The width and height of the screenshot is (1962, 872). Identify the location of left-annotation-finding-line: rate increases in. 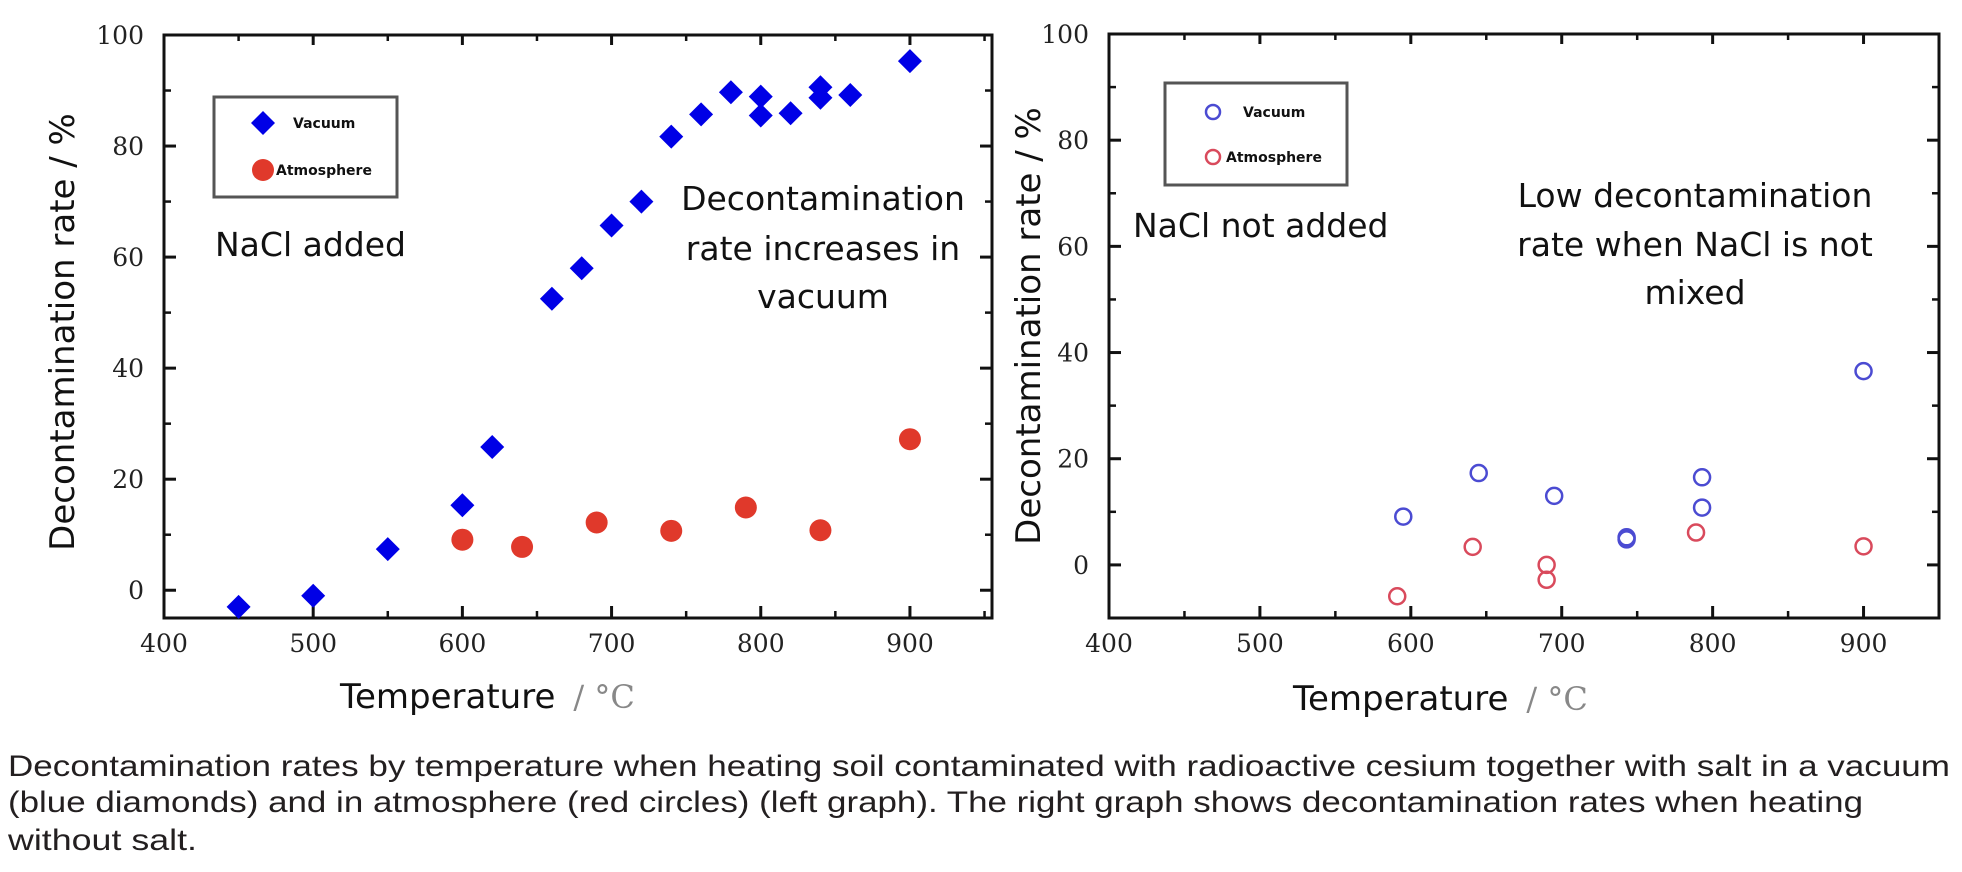
(823, 248).